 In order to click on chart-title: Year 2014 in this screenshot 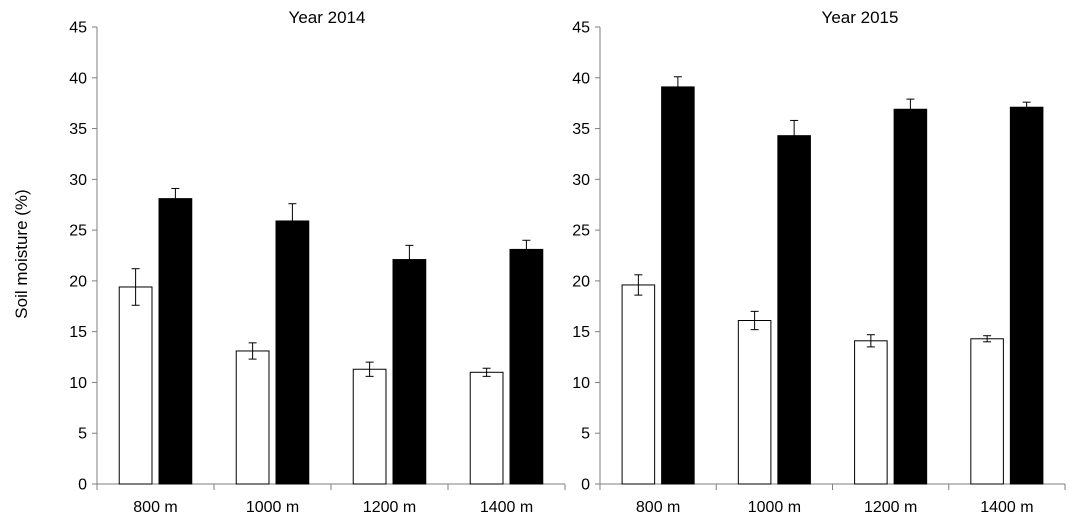, I will do `click(327, 17)`.